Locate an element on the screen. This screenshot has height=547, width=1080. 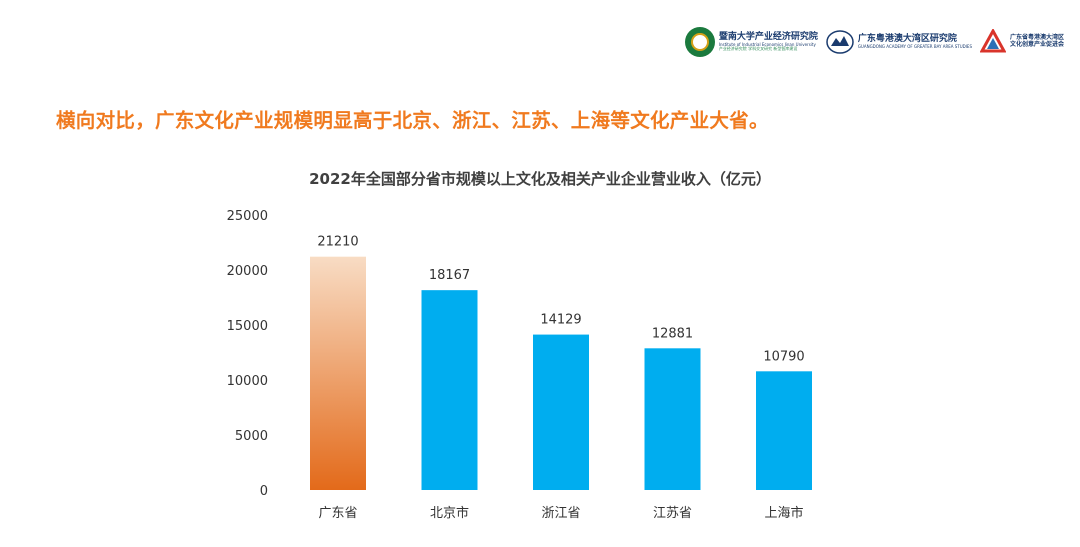
culture-association-logo: 广东省粤港澳大湾区文化创意产业促进会 is located at coordinates (1023, 42).